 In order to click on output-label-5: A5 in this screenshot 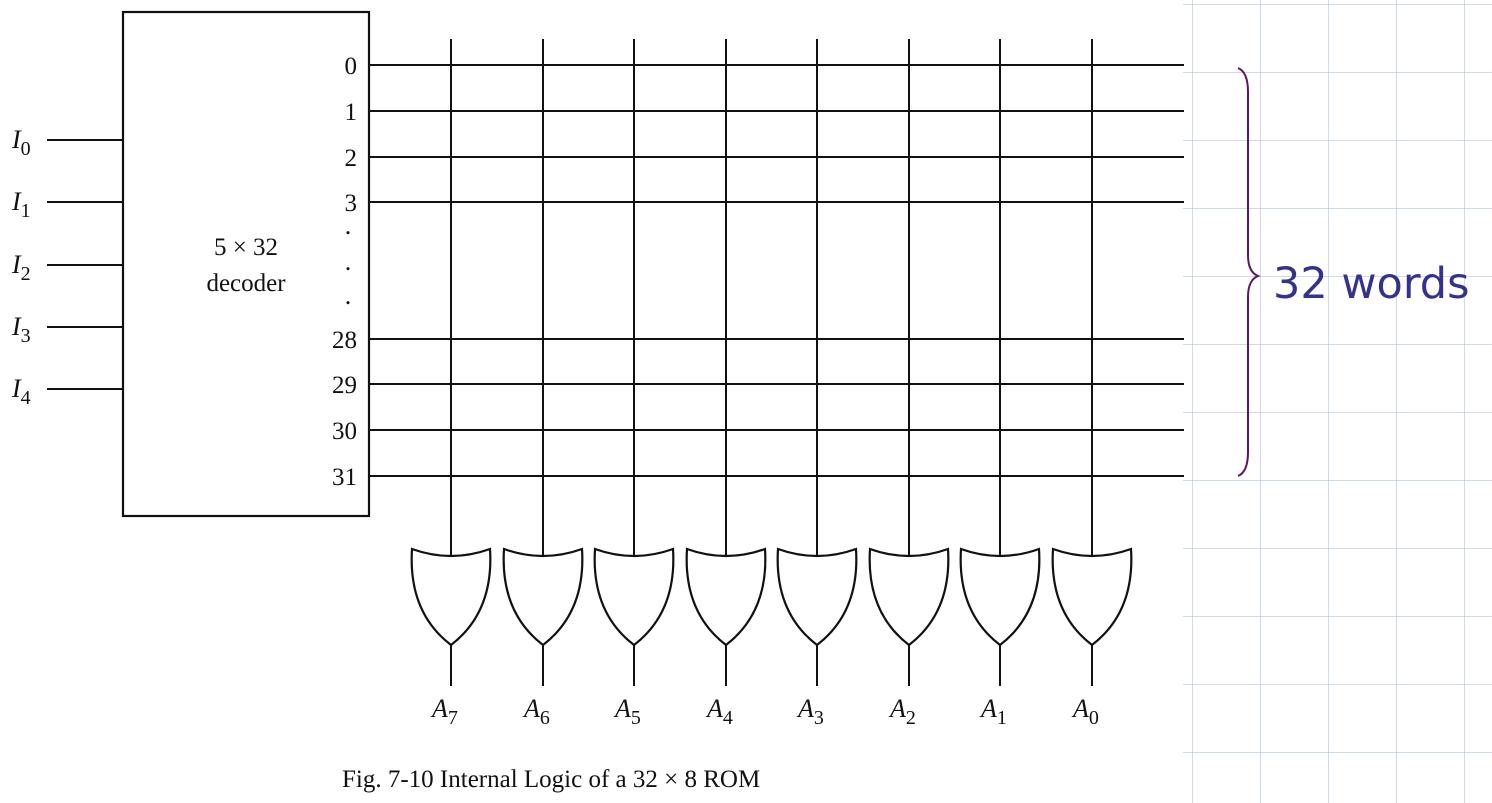, I will do `click(627, 711)`.